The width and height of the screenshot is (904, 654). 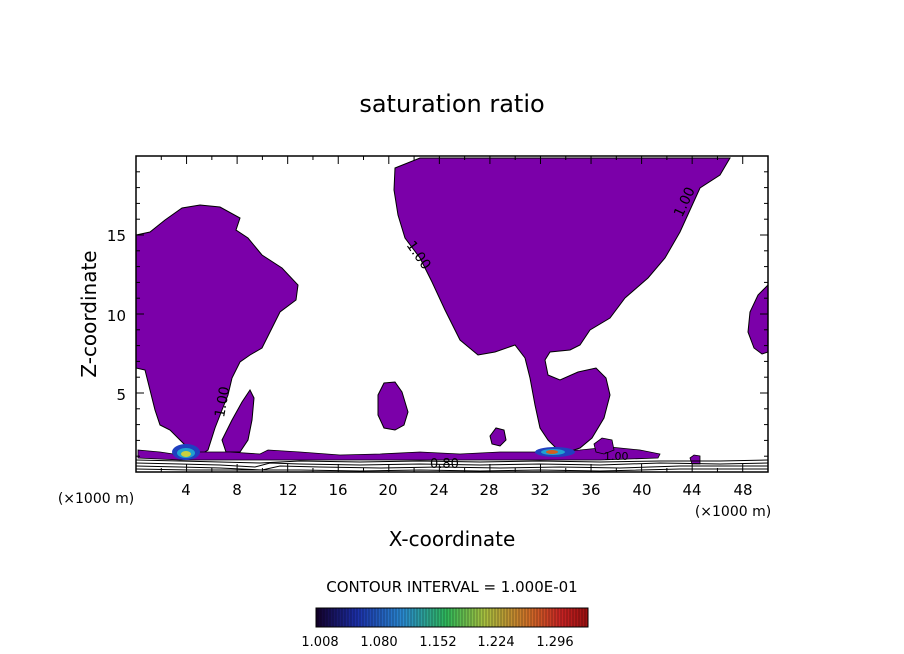 What do you see at coordinates (319, 642) in the screenshot?
I see `colorbar-tick-label: 1.008` at bounding box center [319, 642].